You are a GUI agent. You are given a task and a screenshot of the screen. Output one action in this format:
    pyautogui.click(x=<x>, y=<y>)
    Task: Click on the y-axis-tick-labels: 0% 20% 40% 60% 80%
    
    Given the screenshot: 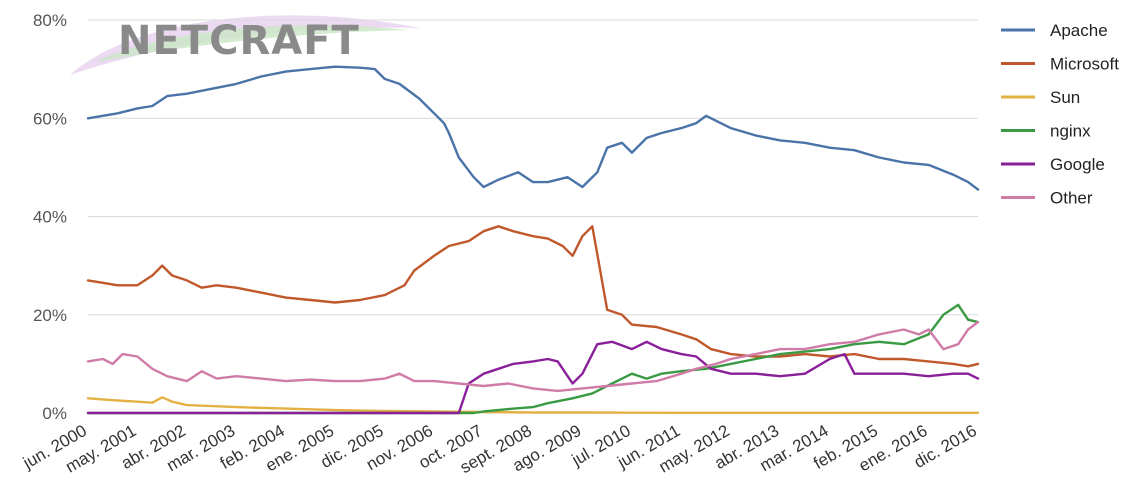 What is the action you would take?
    pyautogui.click(x=50, y=217)
    